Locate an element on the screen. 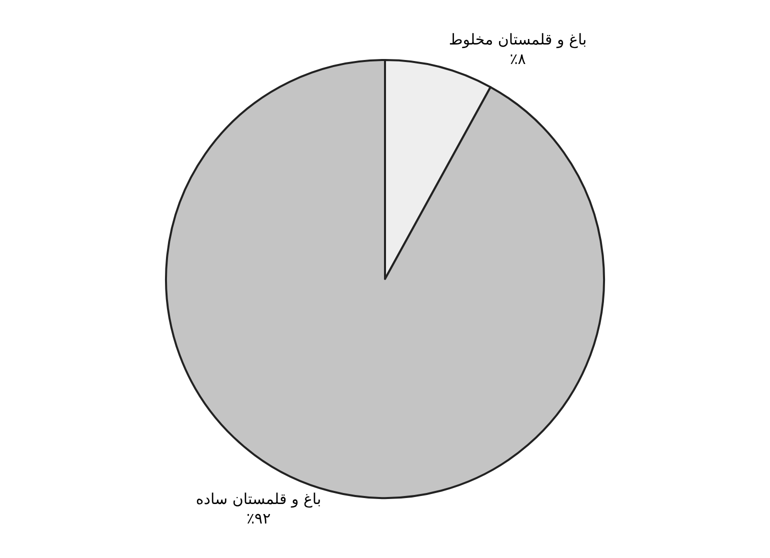 This screenshot has height=558, width=770. data-label: ٪۸ is located at coordinates (518, 59).